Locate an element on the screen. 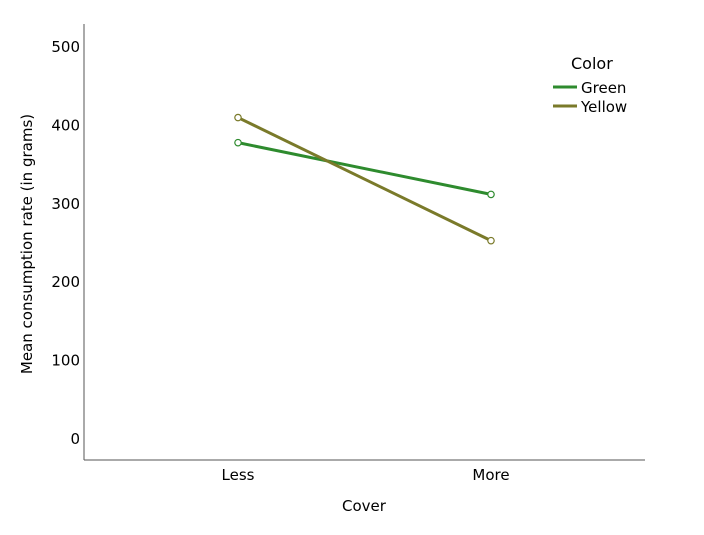 The width and height of the screenshot is (704, 535). series-group is located at coordinates (364, 179).